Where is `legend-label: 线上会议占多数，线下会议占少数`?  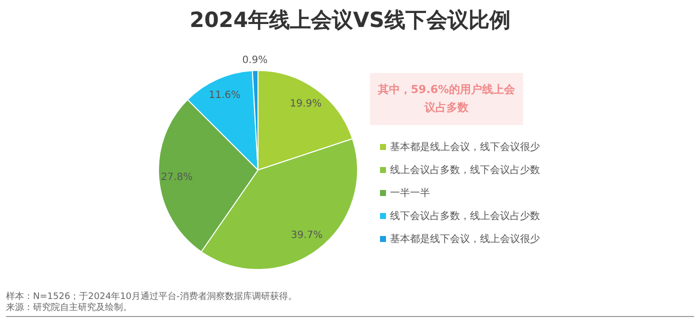
legend-label: 线上会议占多数，线下会议占少数 is located at coordinates (465, 170).